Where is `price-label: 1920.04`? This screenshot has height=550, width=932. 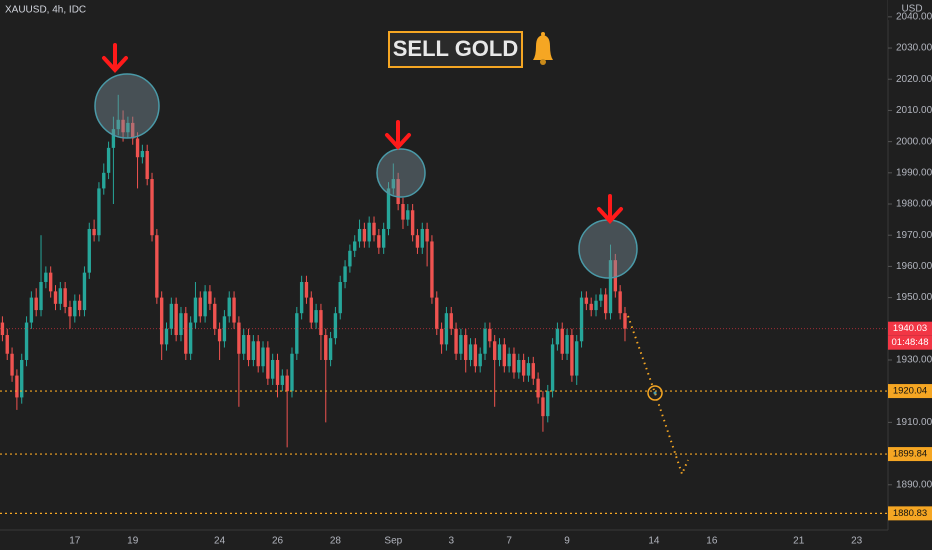 price-label: 1920.04 is located at coordinates (910, 391).